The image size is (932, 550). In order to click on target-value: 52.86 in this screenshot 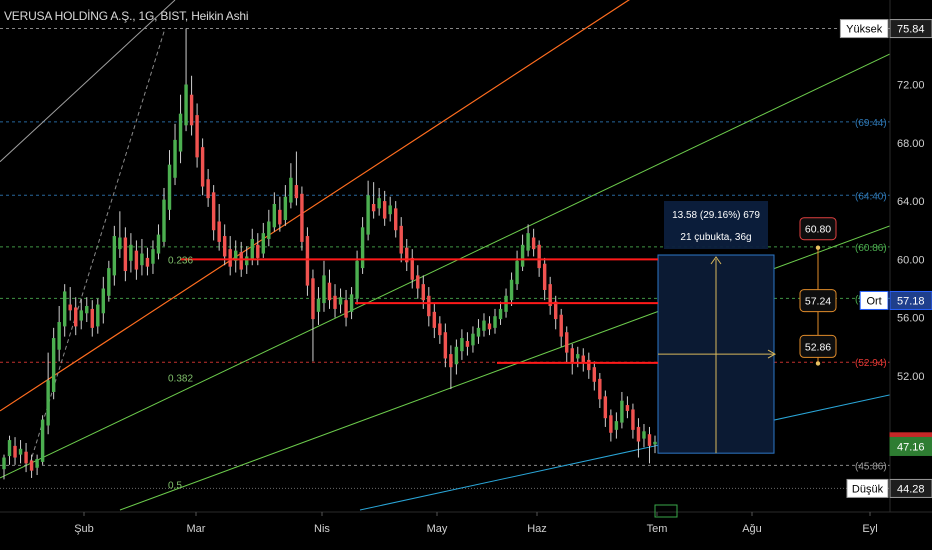, I will do `click(818, 347)`.